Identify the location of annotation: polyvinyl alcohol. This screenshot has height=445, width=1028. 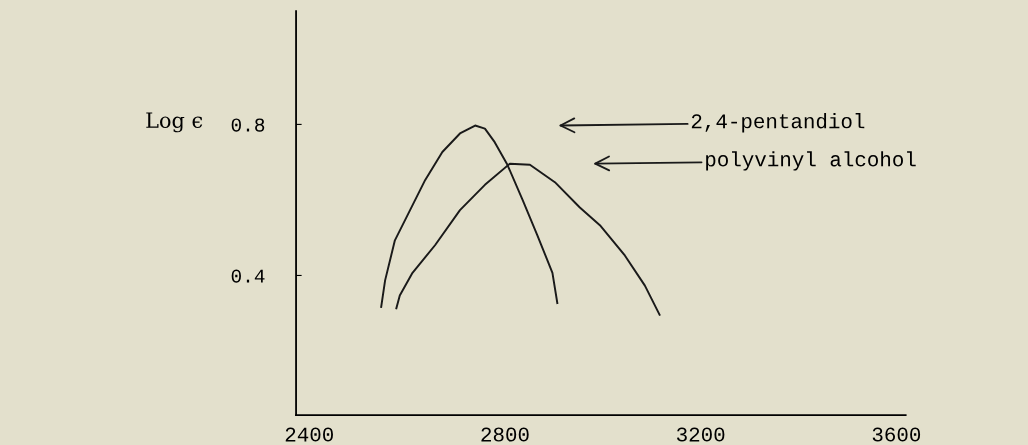
(811, 161).